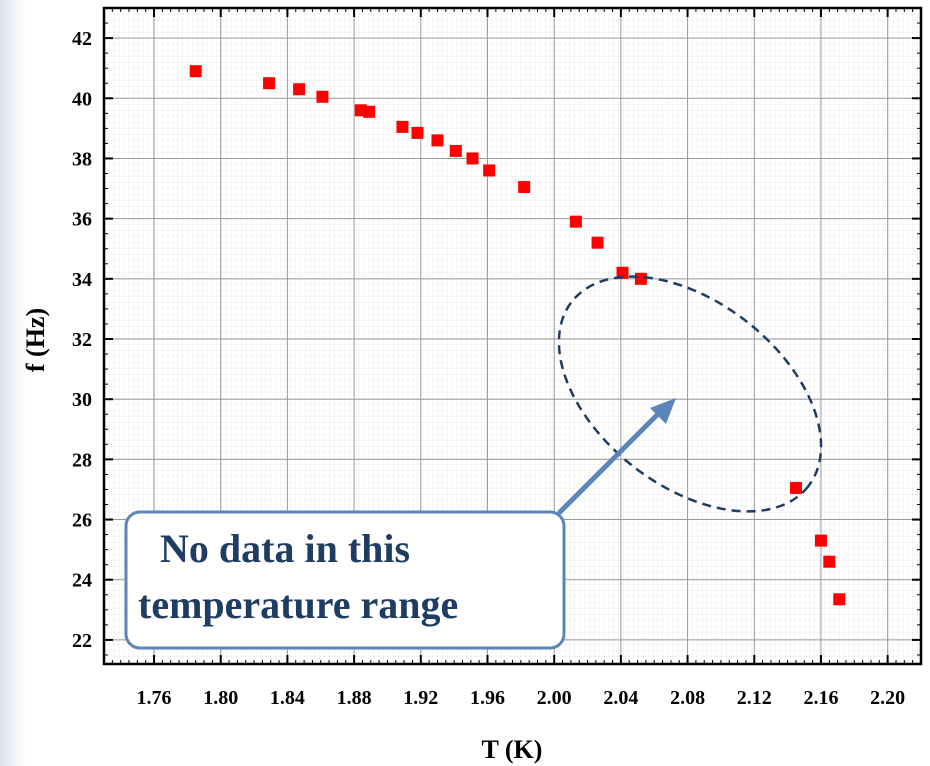 This screenshot has height=766, width=930. Describe the element at coordinates (298, 604) in the screenshot. I see `callout-line-2: temperature range` at that location.